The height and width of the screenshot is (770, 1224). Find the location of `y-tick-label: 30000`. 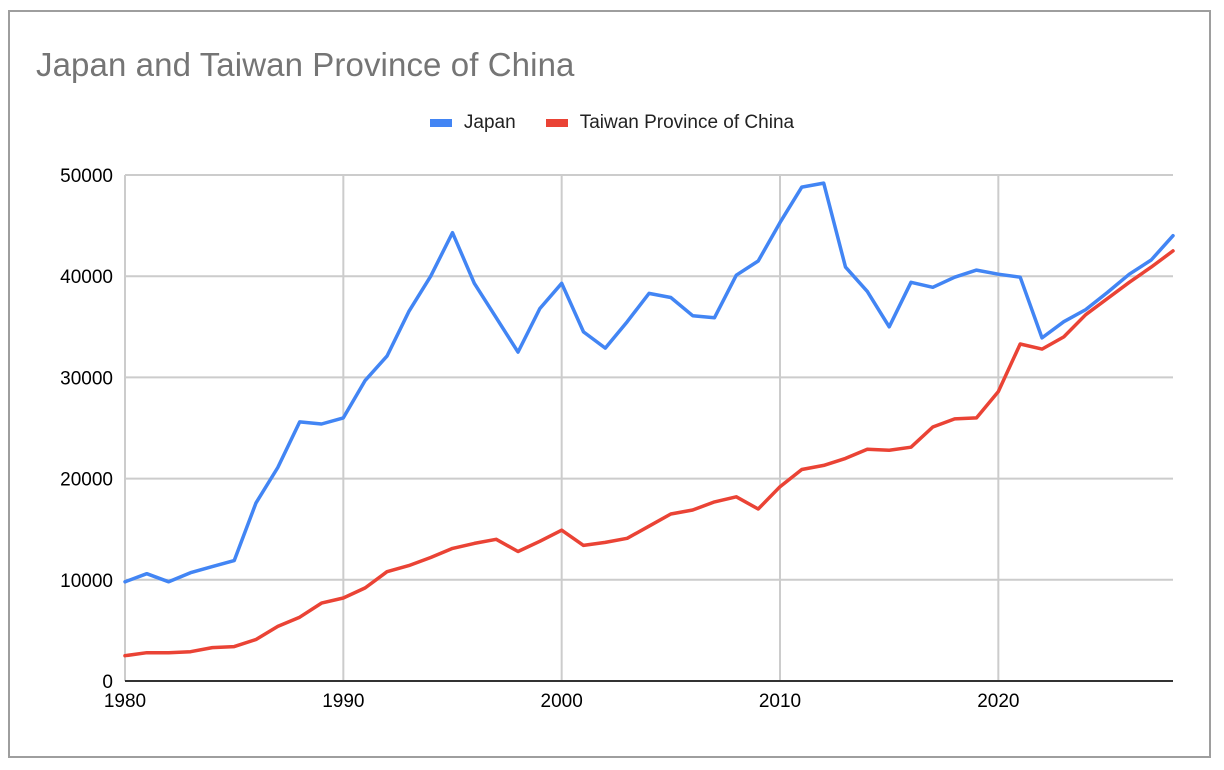

y-tick-label: 30000 is located at coordinates (86, 378).